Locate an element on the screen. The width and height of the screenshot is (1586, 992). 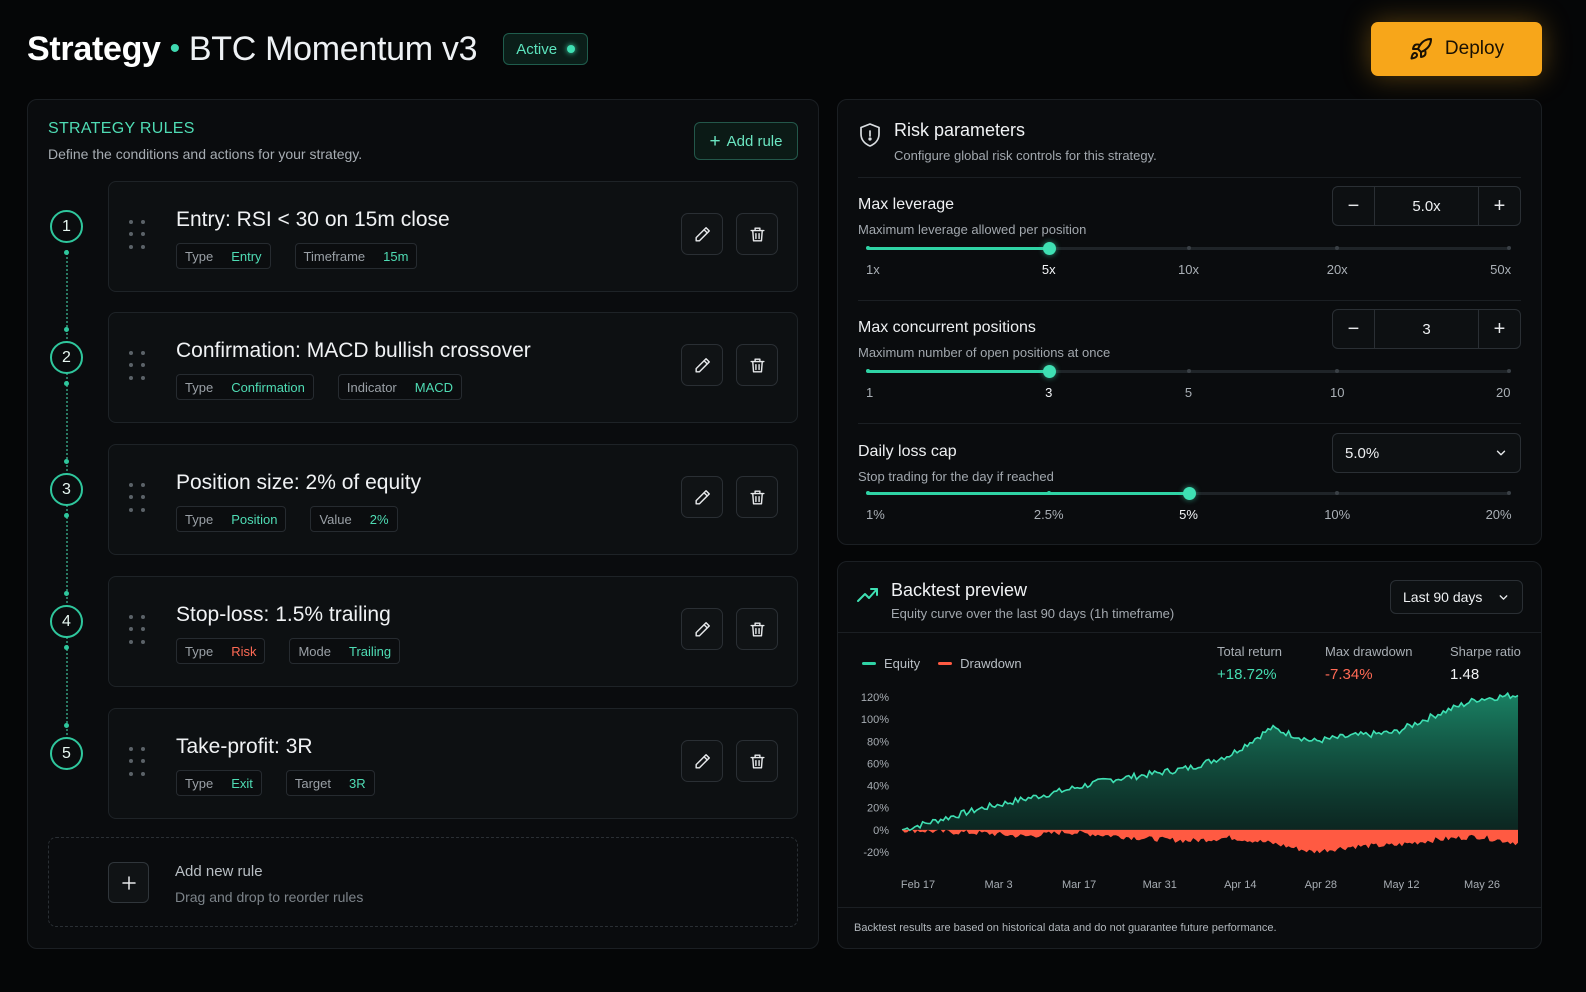
rule-chip: Type Risk is located at coordinates (221, 651).